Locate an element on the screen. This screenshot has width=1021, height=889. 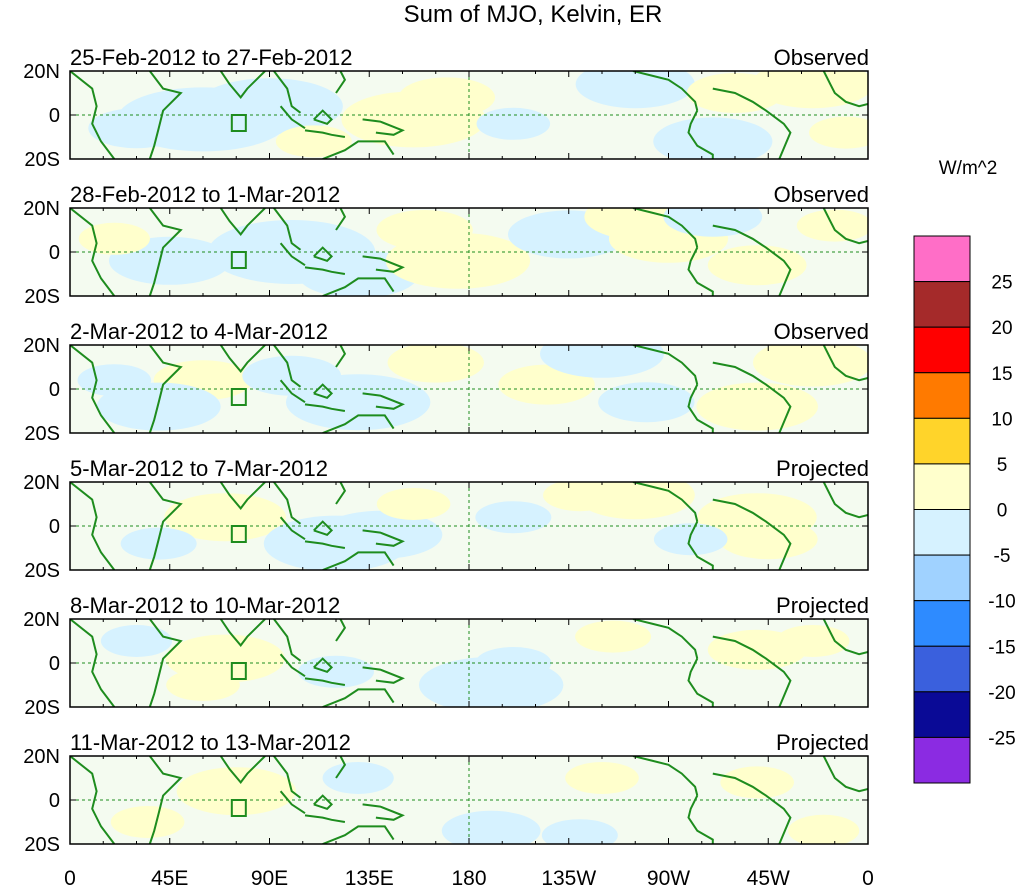
x-tick-label: 180 is located at coordinates (468, 878).